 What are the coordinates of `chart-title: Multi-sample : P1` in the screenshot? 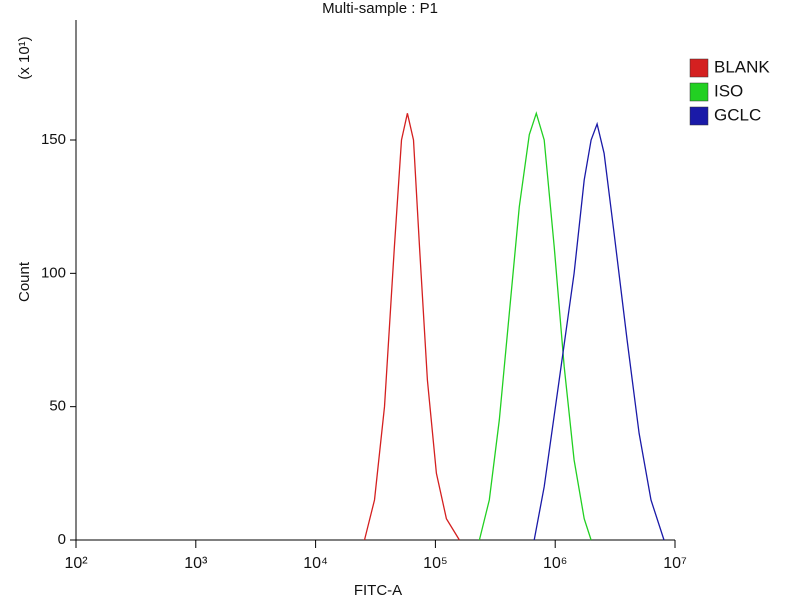 It's located at (380, 8).